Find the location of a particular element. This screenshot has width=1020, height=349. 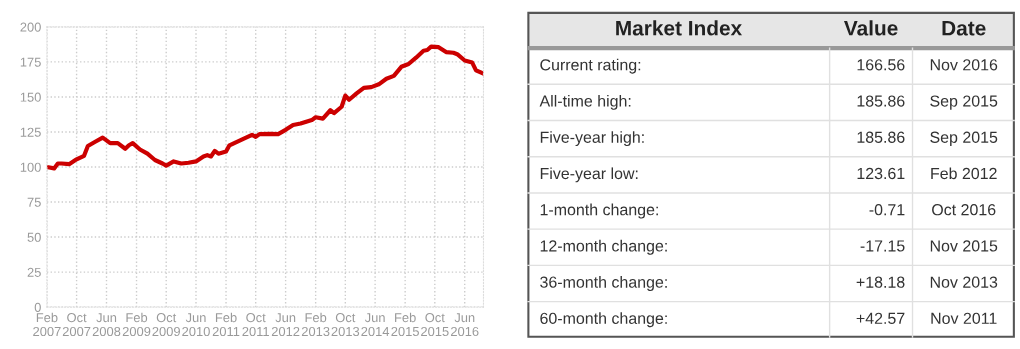

y-tick-label: 25 is located at coordinates (34, 272).